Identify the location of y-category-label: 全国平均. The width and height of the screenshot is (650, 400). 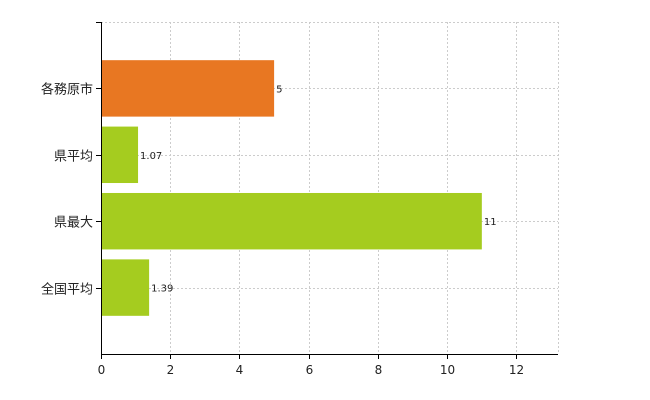
(67, 290).